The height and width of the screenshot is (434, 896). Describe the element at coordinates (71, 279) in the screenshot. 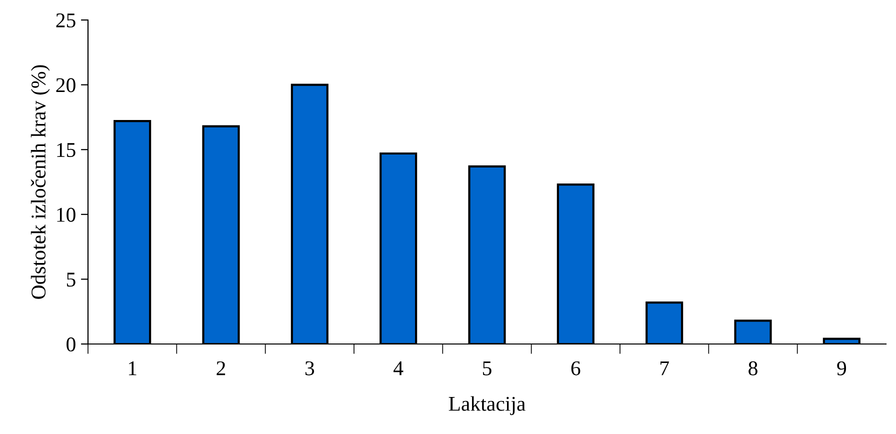

I see `y-tick-label: 5` at that location.